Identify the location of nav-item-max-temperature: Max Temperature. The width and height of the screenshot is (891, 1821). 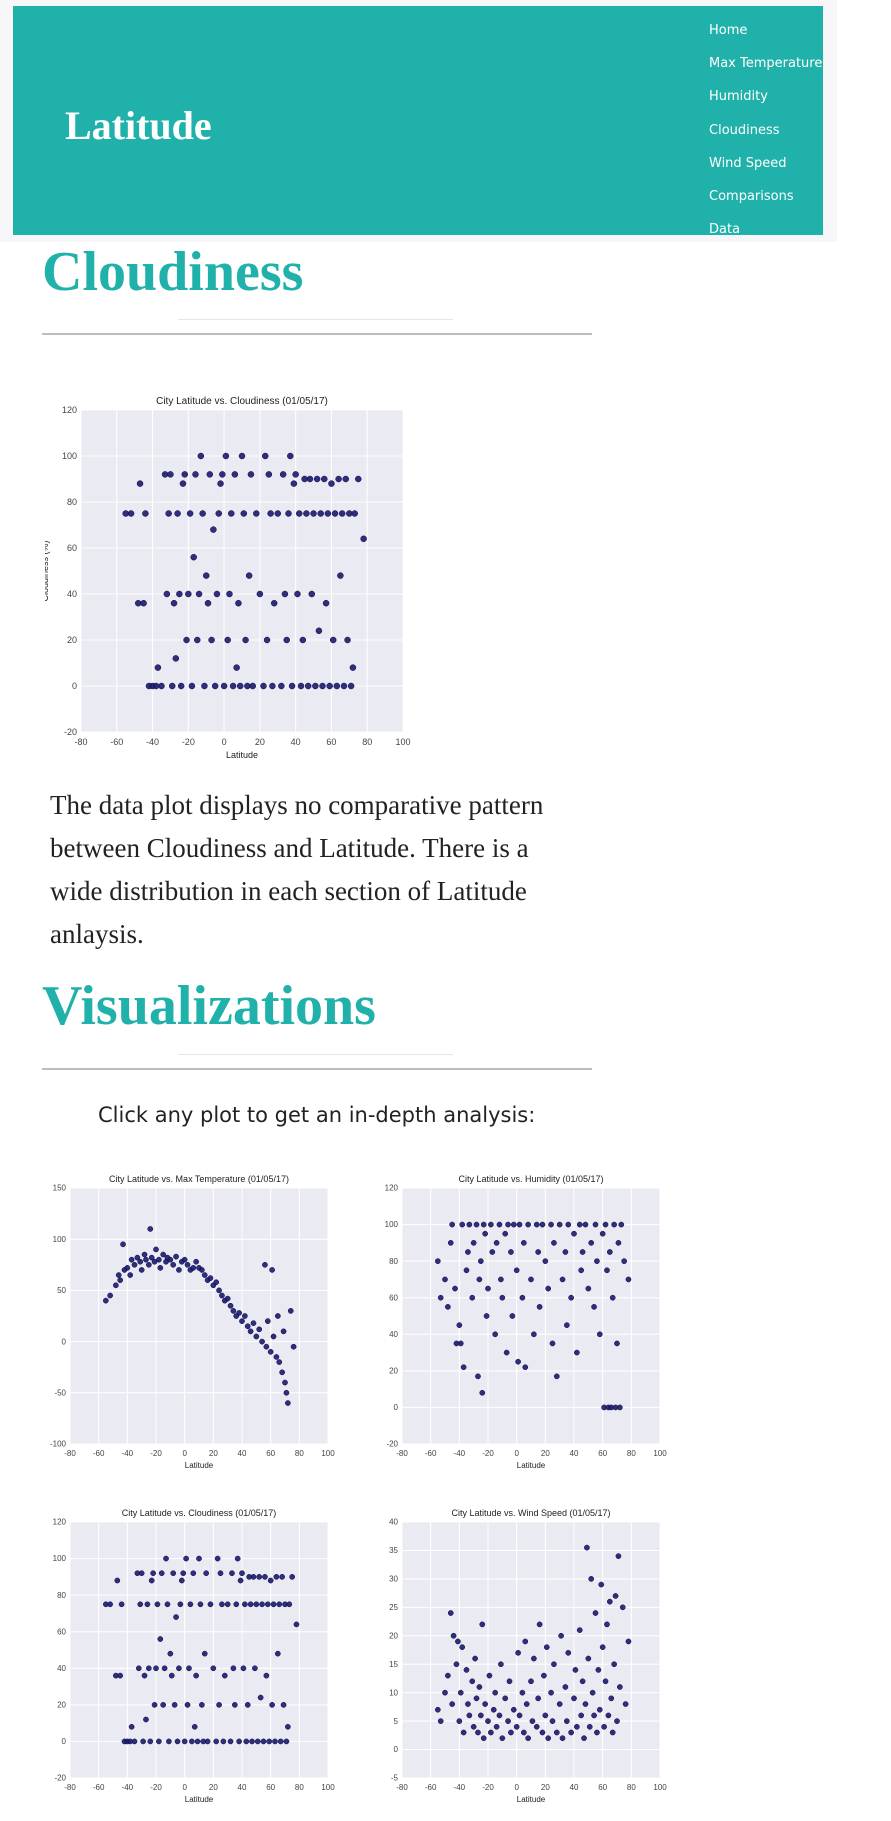
(765, 63).